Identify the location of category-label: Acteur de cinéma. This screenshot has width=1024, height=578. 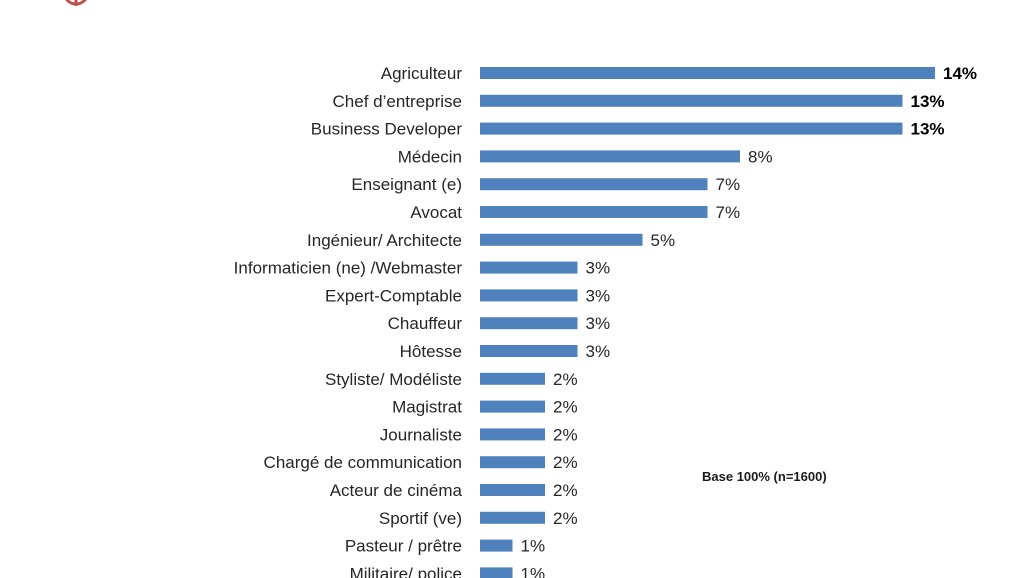
(396, 490).